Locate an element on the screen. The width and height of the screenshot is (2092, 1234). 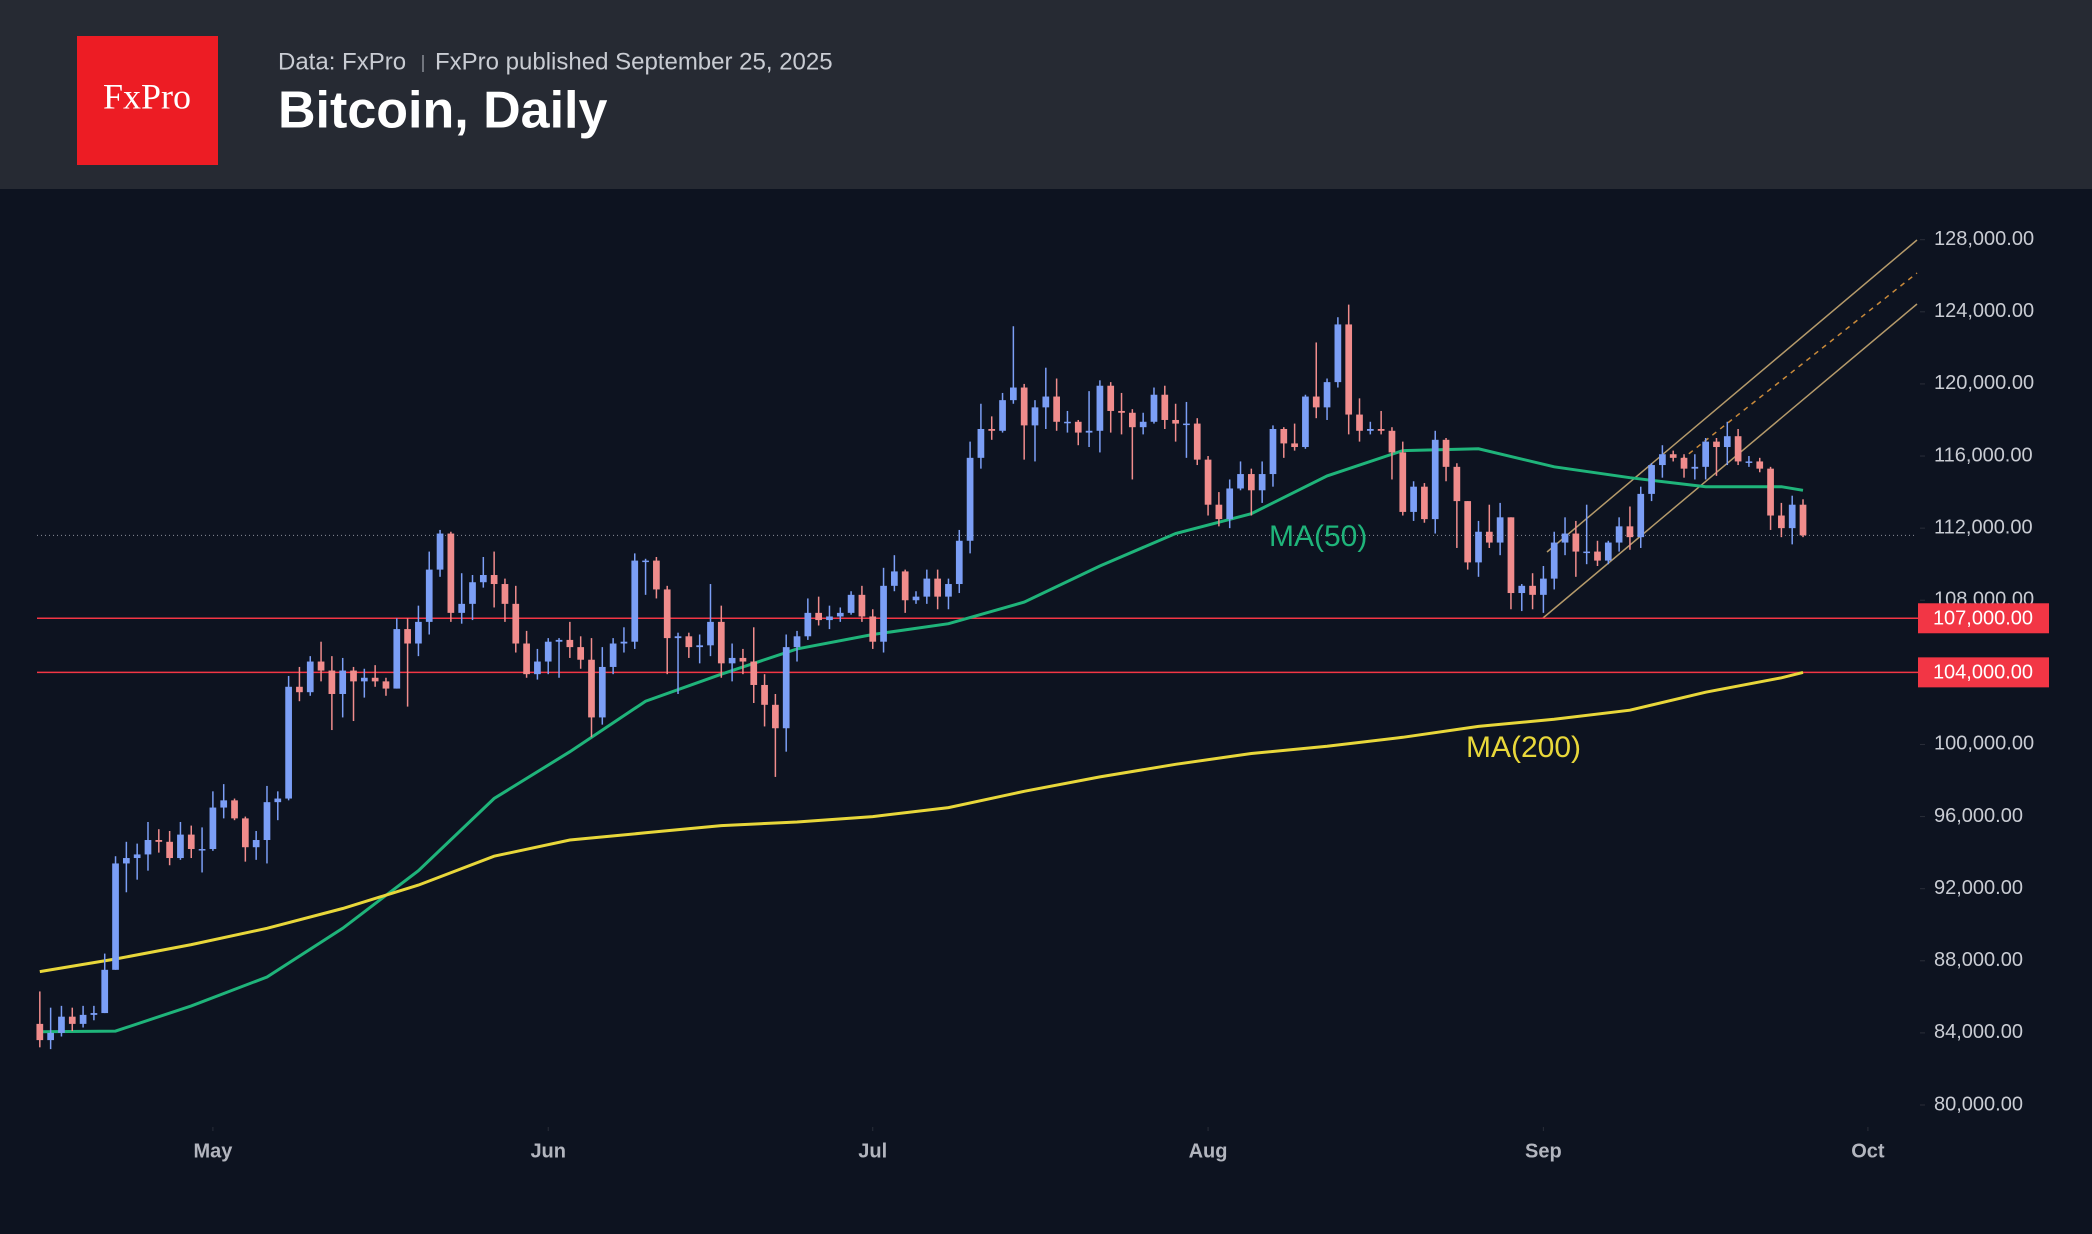
y-tick-label: 112,000.00 is located at coordinates (1983, 527).